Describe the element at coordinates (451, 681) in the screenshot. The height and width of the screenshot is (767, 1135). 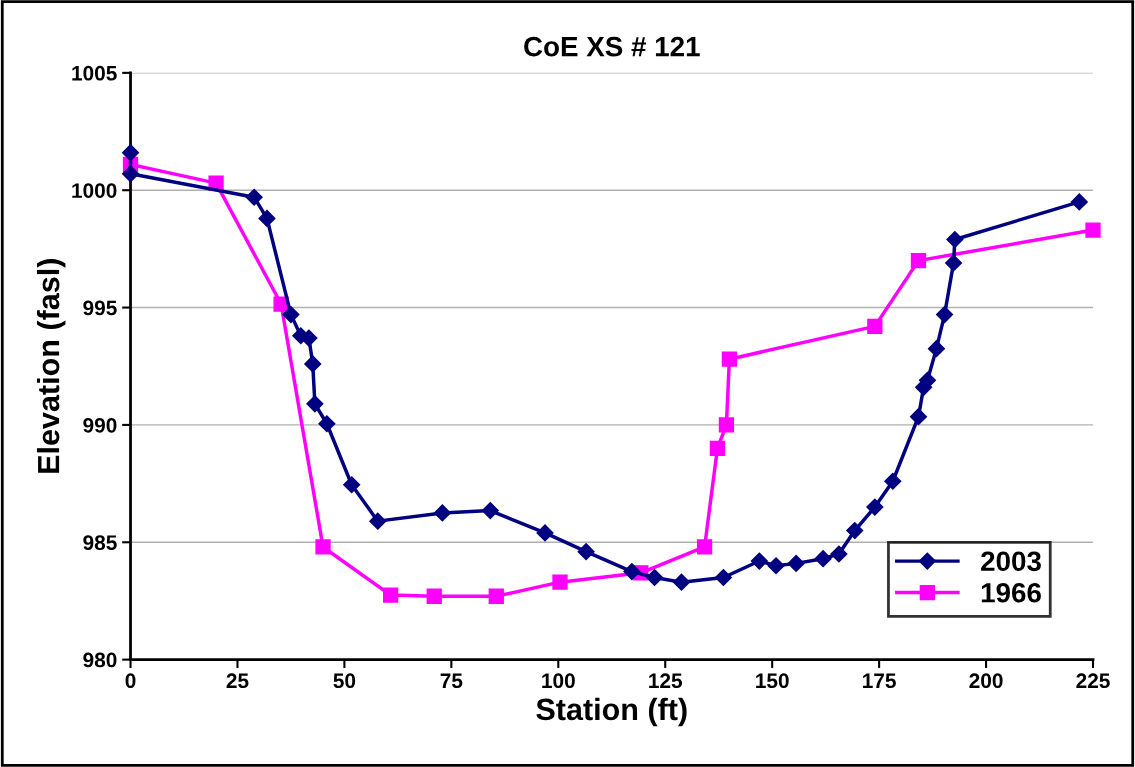
I see `x-tick-label: 75` at that location.